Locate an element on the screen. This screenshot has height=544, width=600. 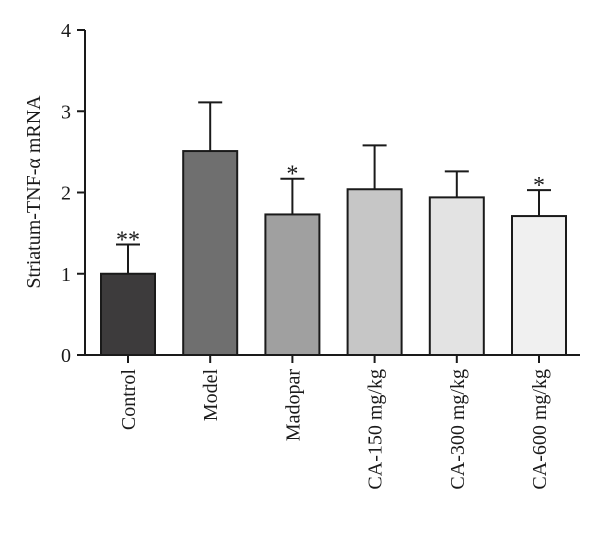
y-tick-label: 2 is located at coordinates (66, 194).